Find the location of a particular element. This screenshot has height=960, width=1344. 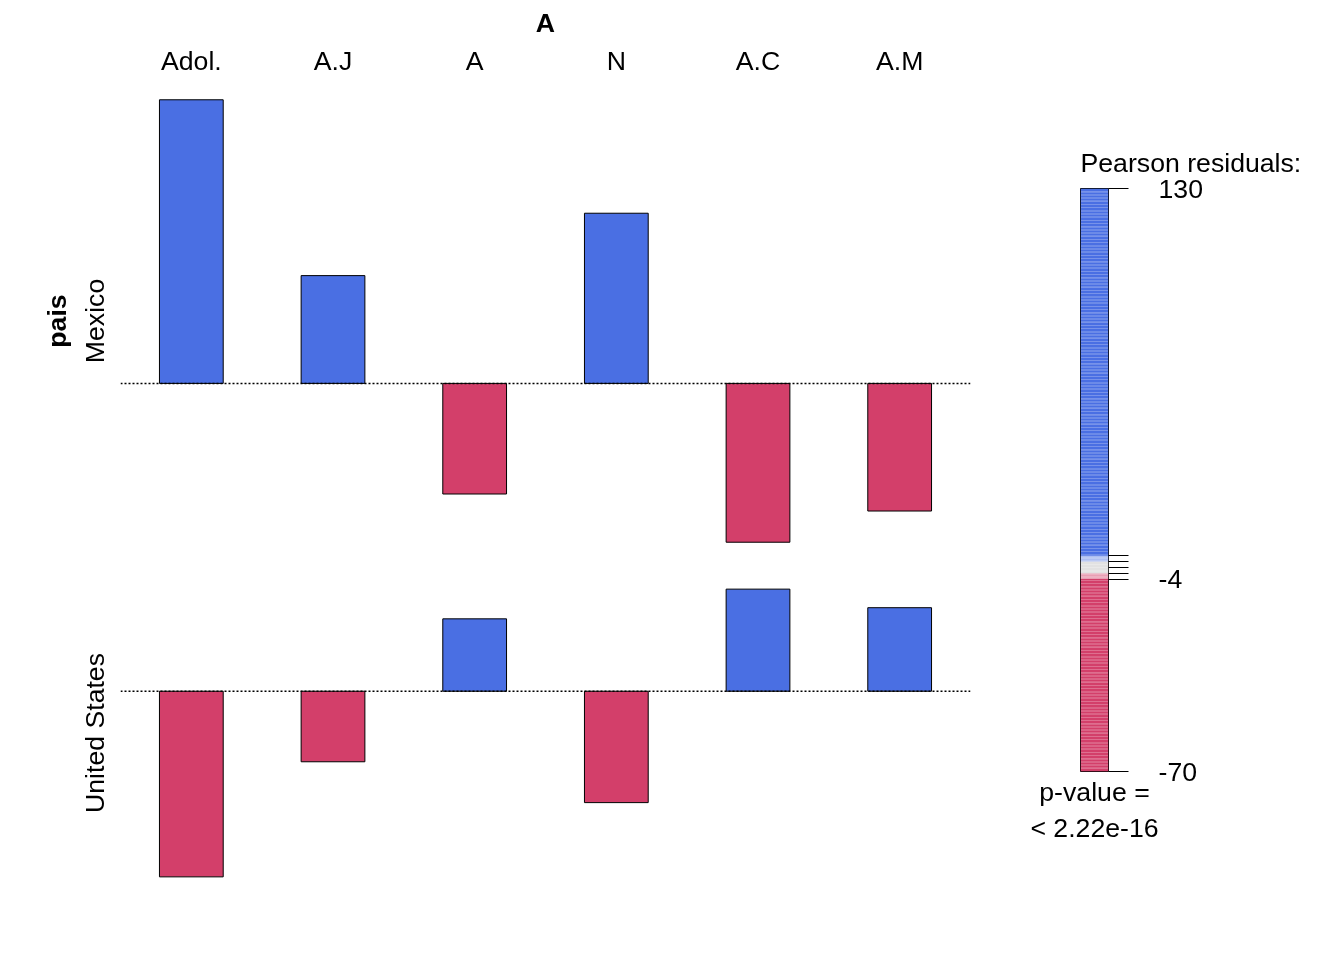

text: p-value = < 2.22e-16 is located at coordinates (1094, 809).